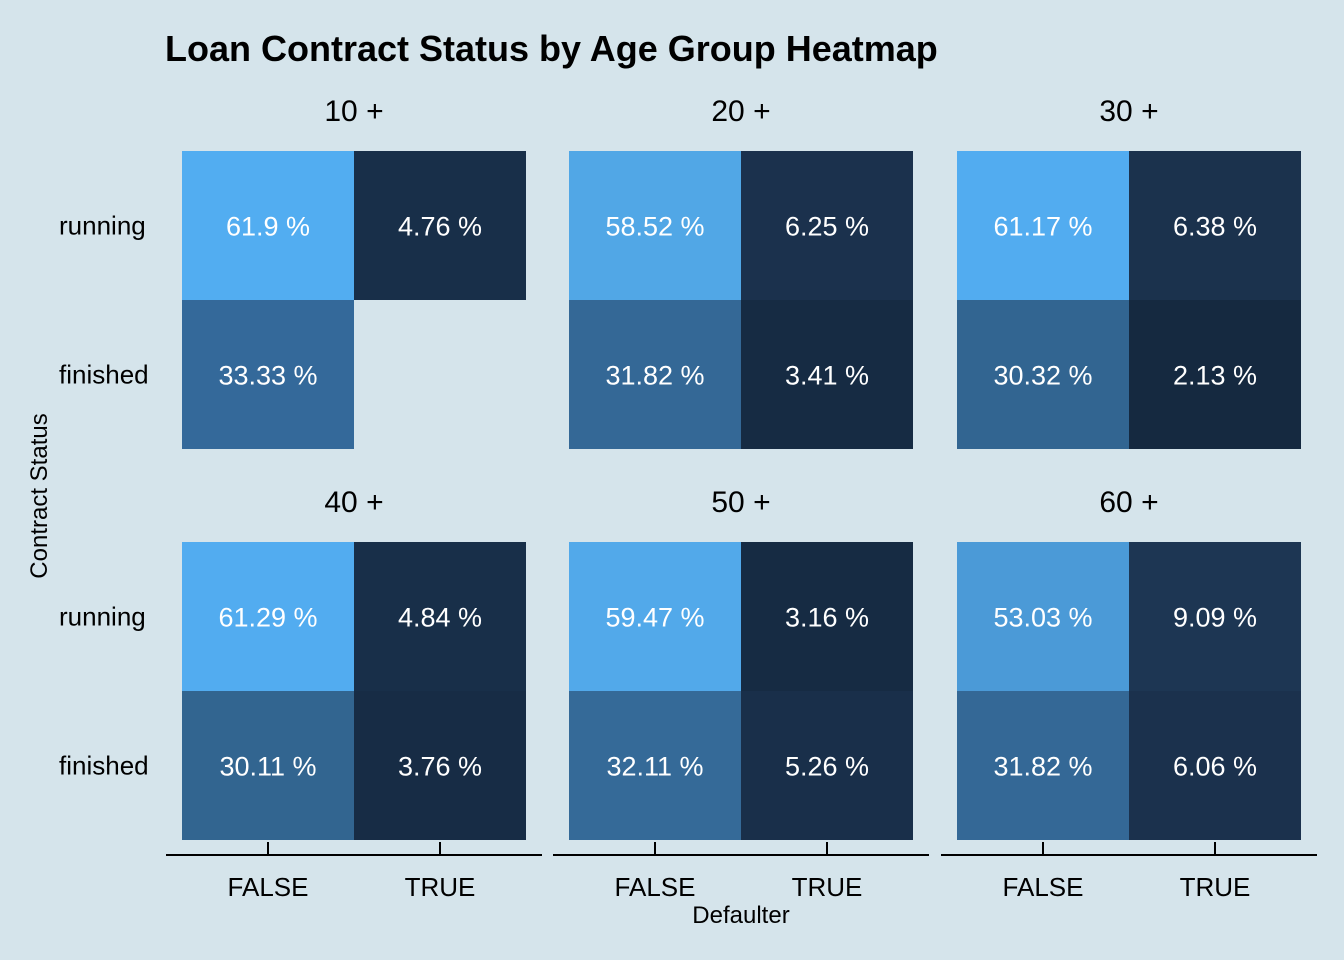  I want to click on cell-value-label: 61.29 %, so click(267, 618).